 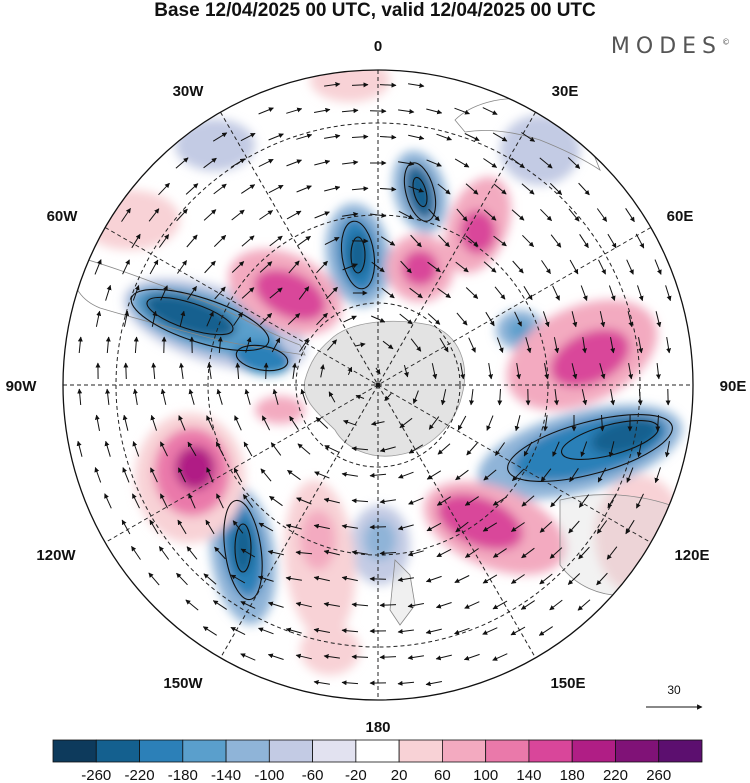 I want to click on lon-label-120e: 120E, so click(x=691, y=555).